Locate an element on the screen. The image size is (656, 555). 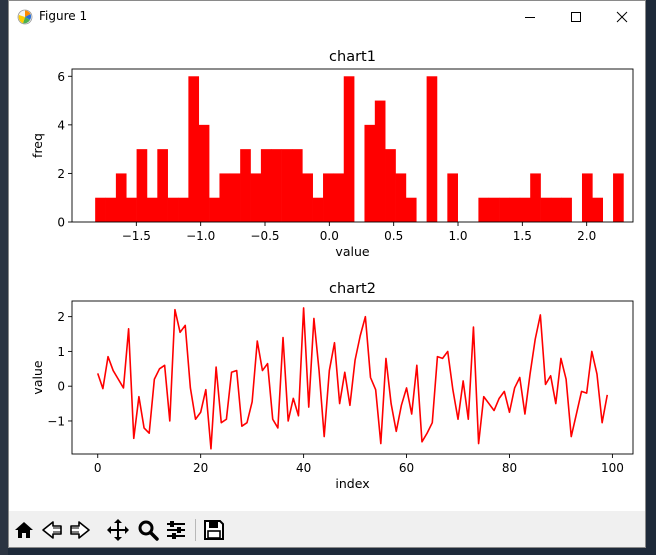
chart-title: chart1 is located at coordinates (352, 57).